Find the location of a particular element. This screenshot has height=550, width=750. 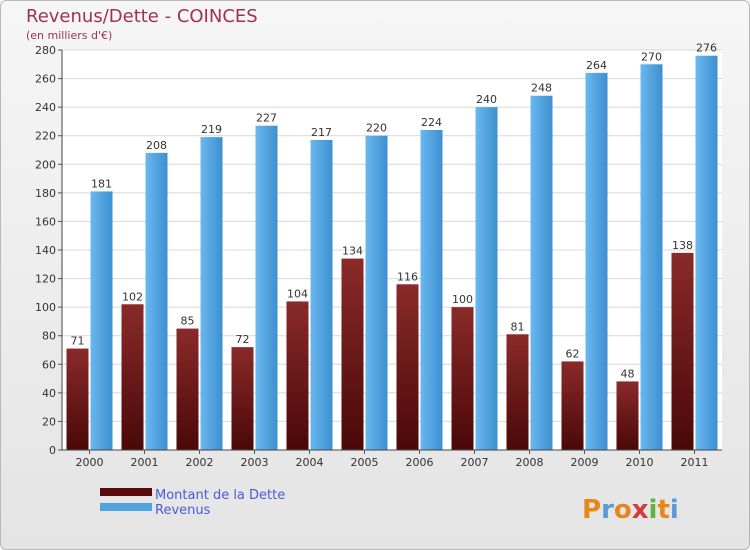

y-tick-label: 20 is located at coordinates (49, 421).